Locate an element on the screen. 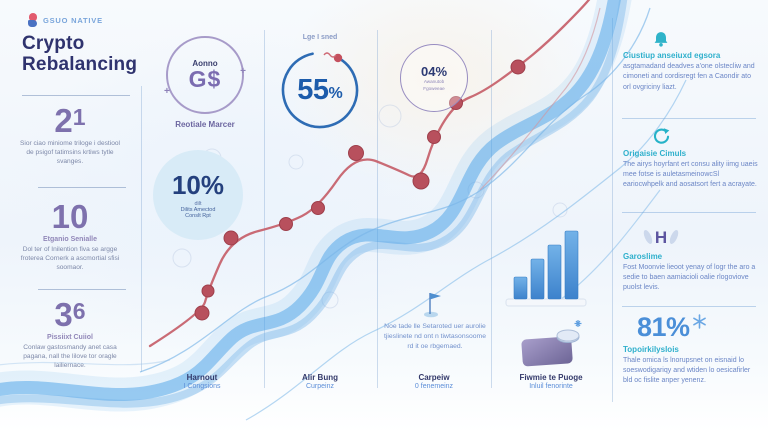 The width and height of the screenshot is (768, 432). stage-name: Carpeiw is located at coordinates (434, 377).